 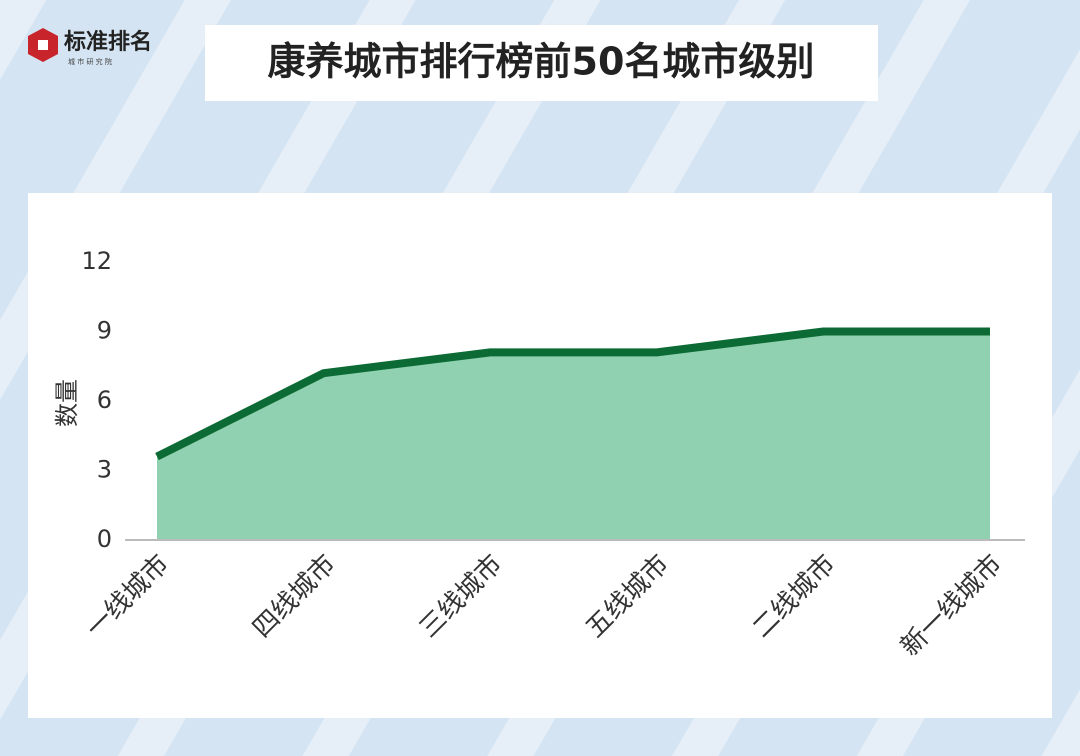 I want to click on area-line, so click(x=572, y=394).